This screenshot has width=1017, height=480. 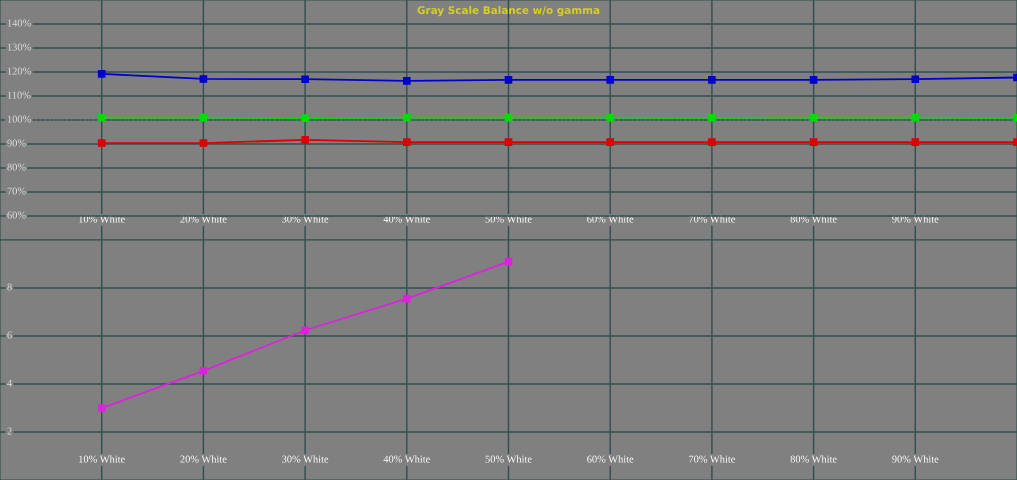 I want to click on y-tick-label: 4, so click(x=9, y=383).